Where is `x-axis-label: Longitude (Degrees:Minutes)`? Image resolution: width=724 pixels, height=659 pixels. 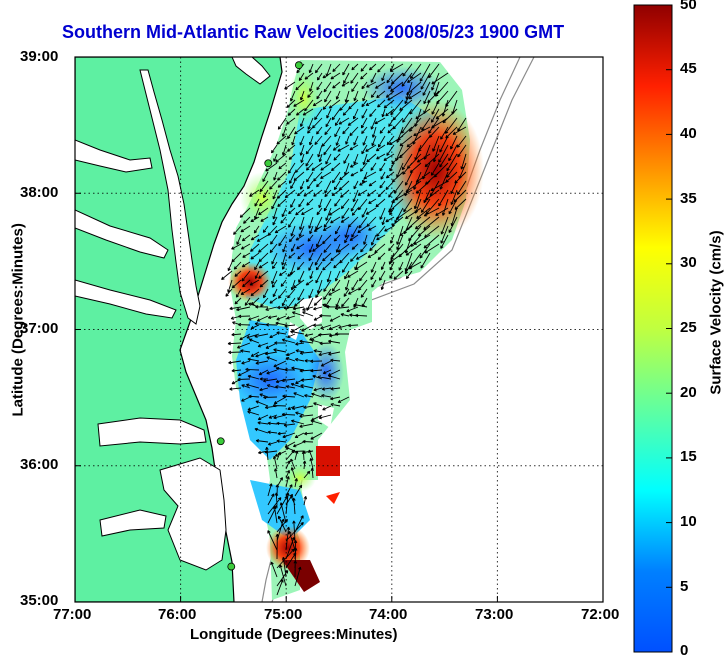 x-axis-label: Longitude (Degrees:Minutes) is located at coordinates (294, 634).